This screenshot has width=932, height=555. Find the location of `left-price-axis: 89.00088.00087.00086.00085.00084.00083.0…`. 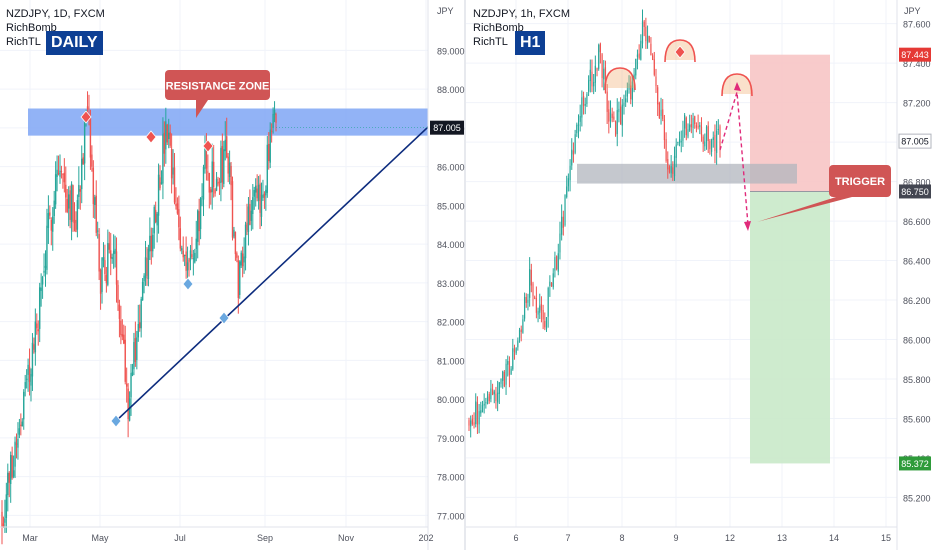

left-price-axis: 89.00088.00087.00086.00085.00084.00083.0… is located at coordinates (446, 275).